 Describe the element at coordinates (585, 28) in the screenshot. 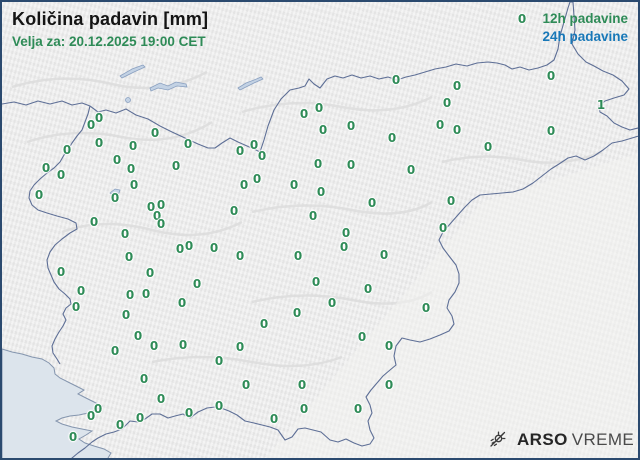

I see `legend: 12h padavine 24h padavine` at that location.